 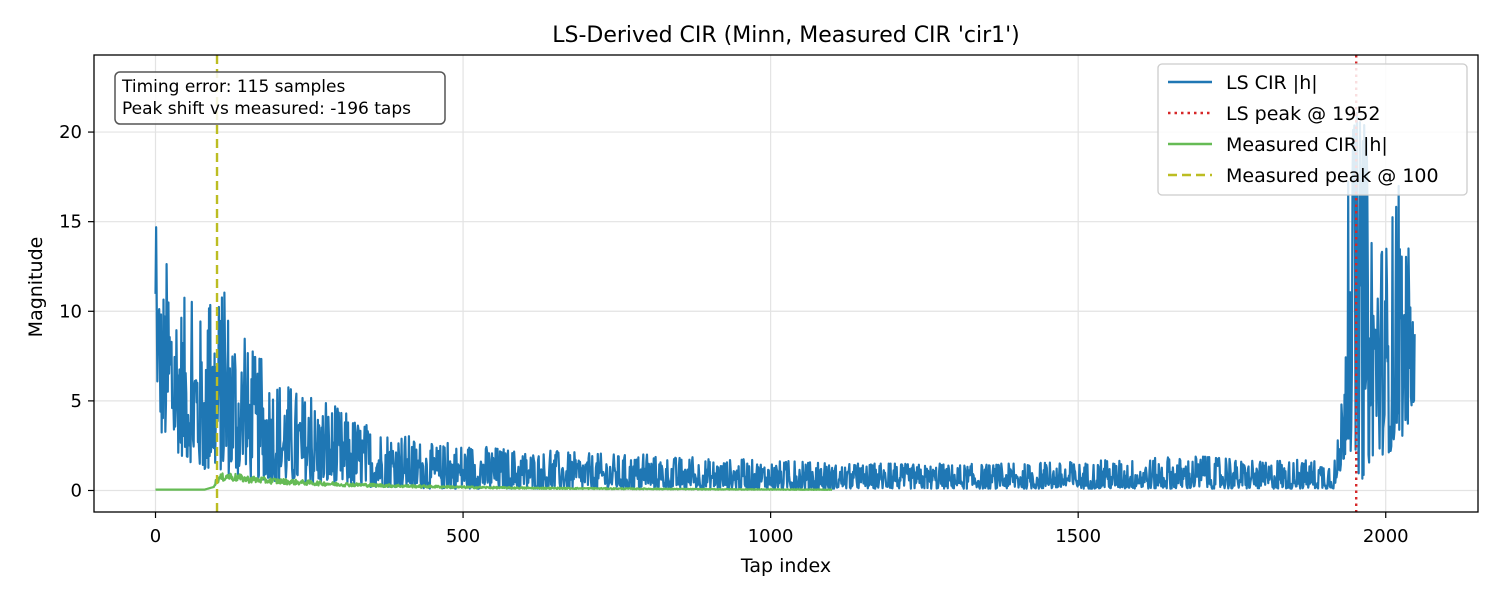 What do you see at coordinates (70, 132) in the screenshot?
I see `y-tick-label: 20` at bounding box center [70, 132].